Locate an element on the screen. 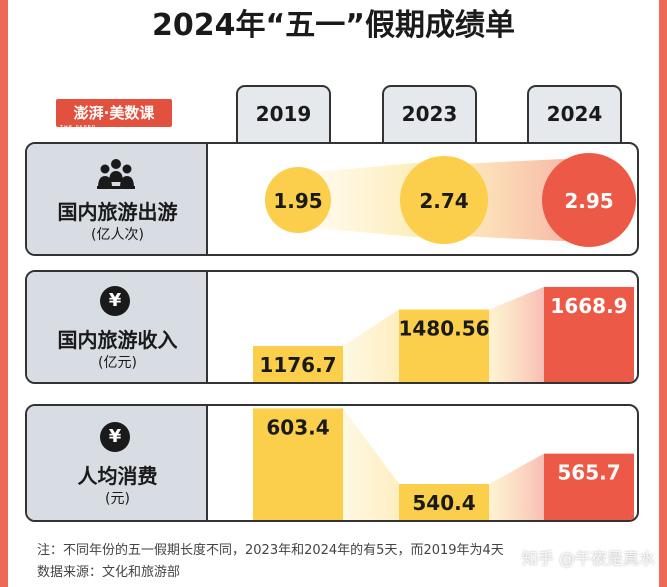 This screenshot has width=667, height=587. trips-chart: 1.95 2.74 2.95 is located at coordinates (450, 200).